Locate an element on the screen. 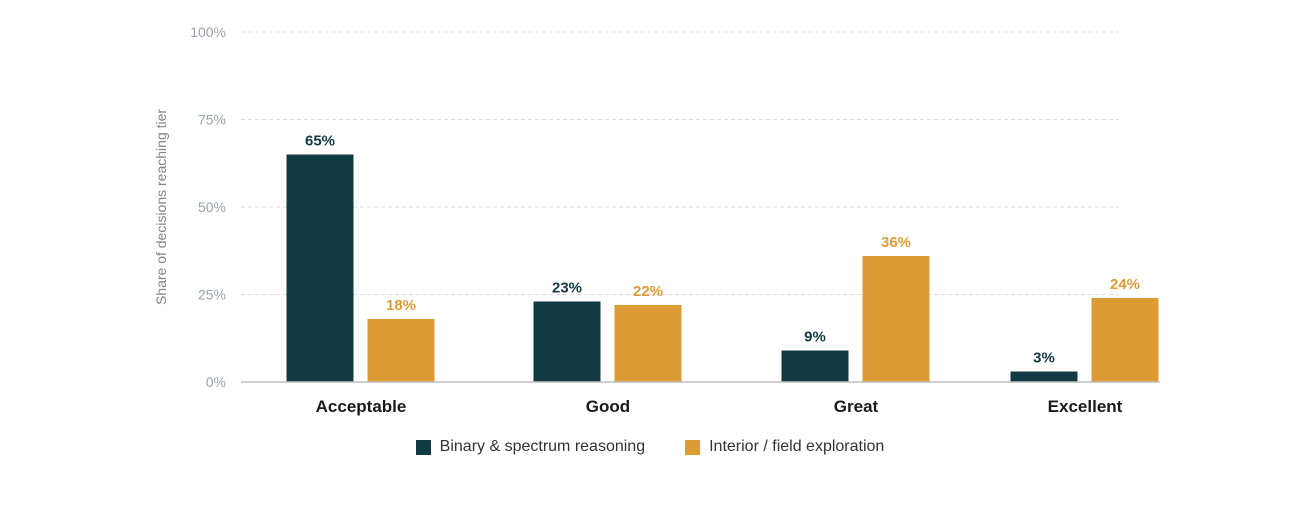 Image resolution: width=1300 pixels, height=517 pixels. data-label-series-1: 24% is located at coordinates (1125, 284).